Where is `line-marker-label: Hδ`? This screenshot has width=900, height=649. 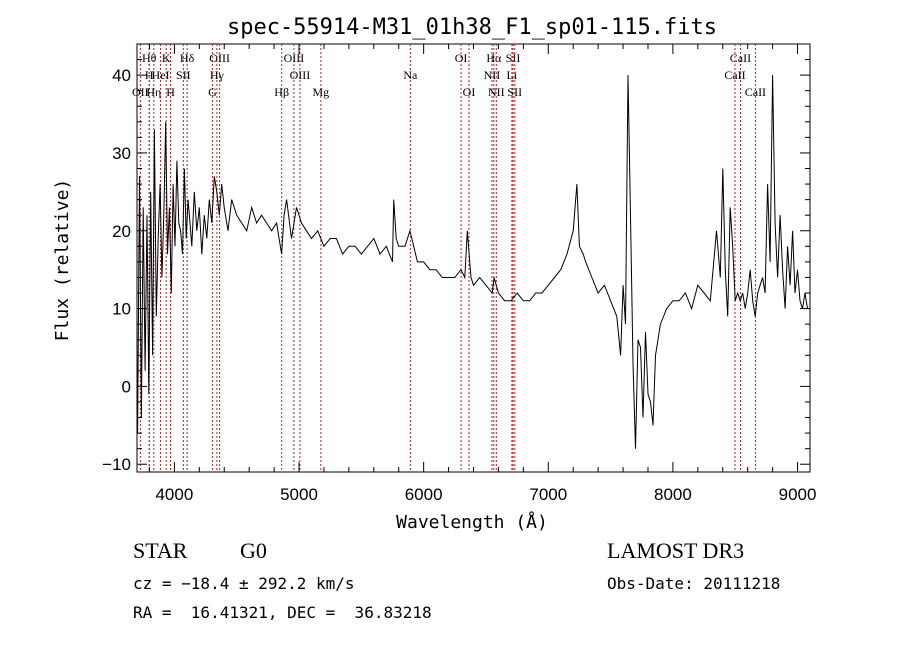
line-marker-label: Hδ is located at coordinates (187, 58).